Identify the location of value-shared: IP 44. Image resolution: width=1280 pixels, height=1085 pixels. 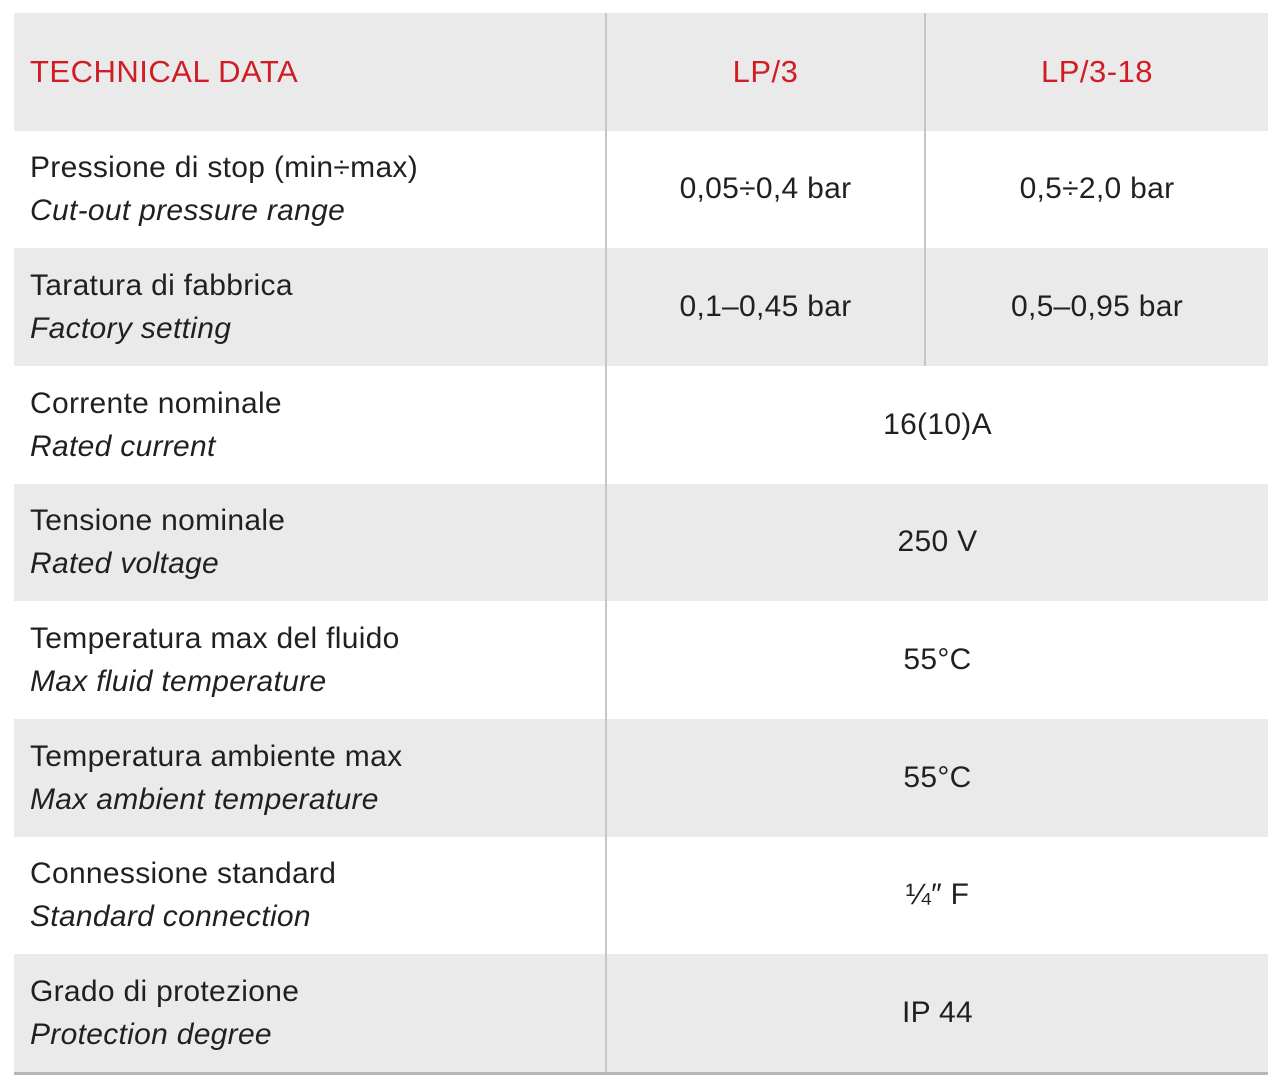
(936, 1013).